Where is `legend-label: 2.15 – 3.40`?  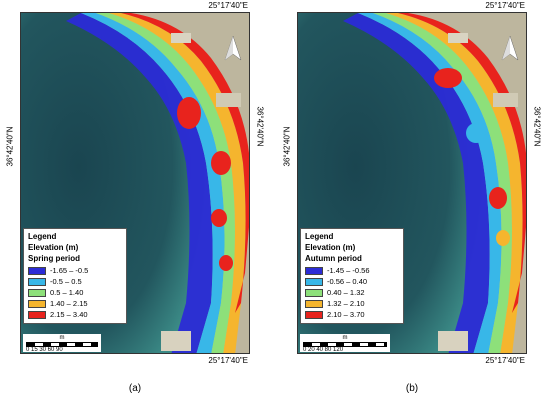
legend-label: 2.15 – 3.40 is located at coordinates (69, 314).